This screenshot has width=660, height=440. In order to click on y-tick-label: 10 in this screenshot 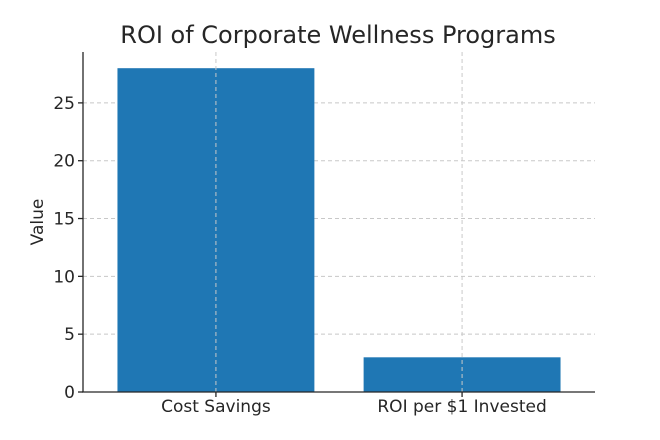, I will do `click(64, 277)`.